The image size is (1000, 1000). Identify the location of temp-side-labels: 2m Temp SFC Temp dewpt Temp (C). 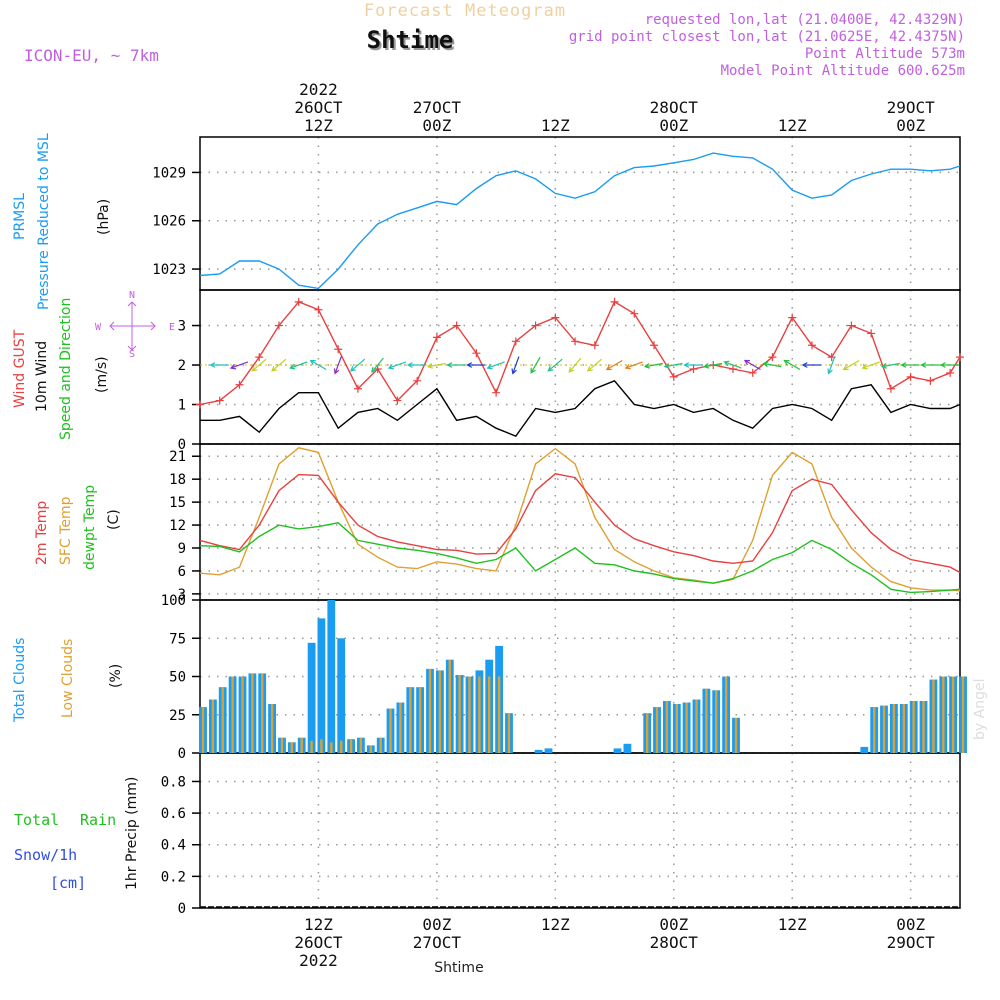
(78, 527).